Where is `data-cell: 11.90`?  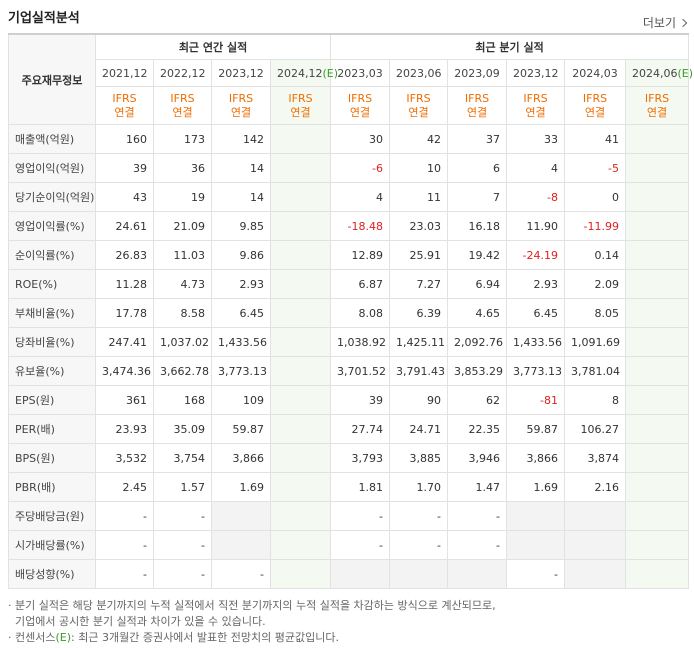 data-cell: 11.90 is located at coordinates (536, 226).